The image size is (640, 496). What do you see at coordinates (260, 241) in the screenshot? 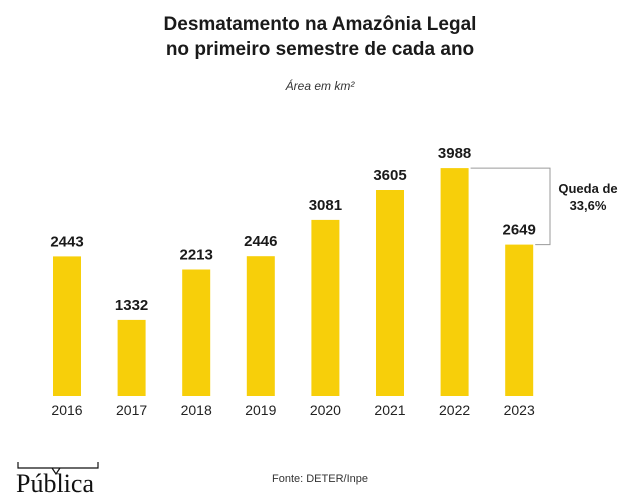
I see `value-label-2019: 2446` at bounding box center [260, 241].